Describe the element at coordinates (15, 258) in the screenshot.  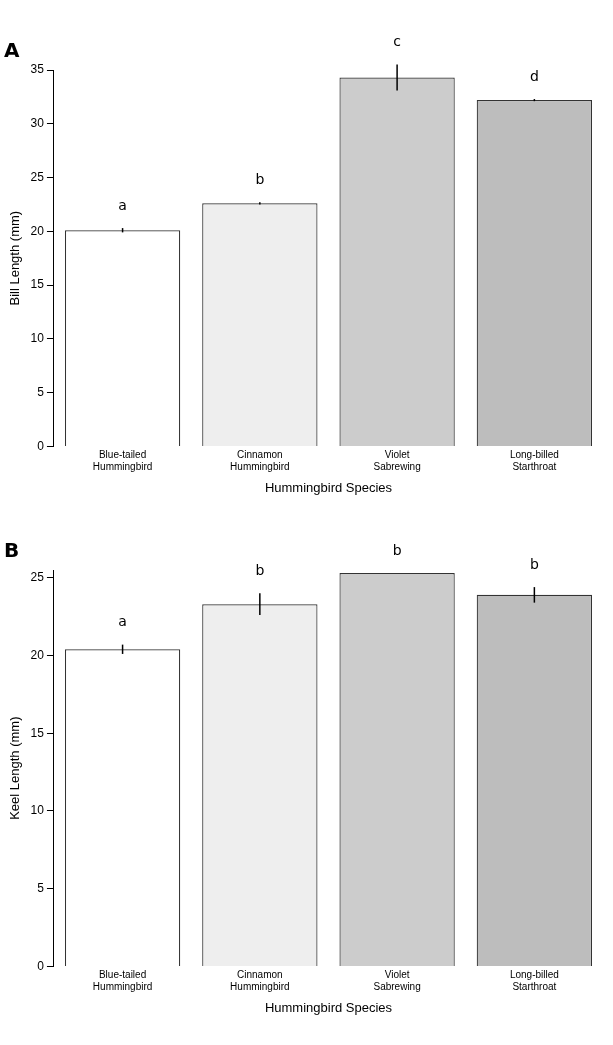
I see `y-axis-title: Bill Length (mm)` at that location.